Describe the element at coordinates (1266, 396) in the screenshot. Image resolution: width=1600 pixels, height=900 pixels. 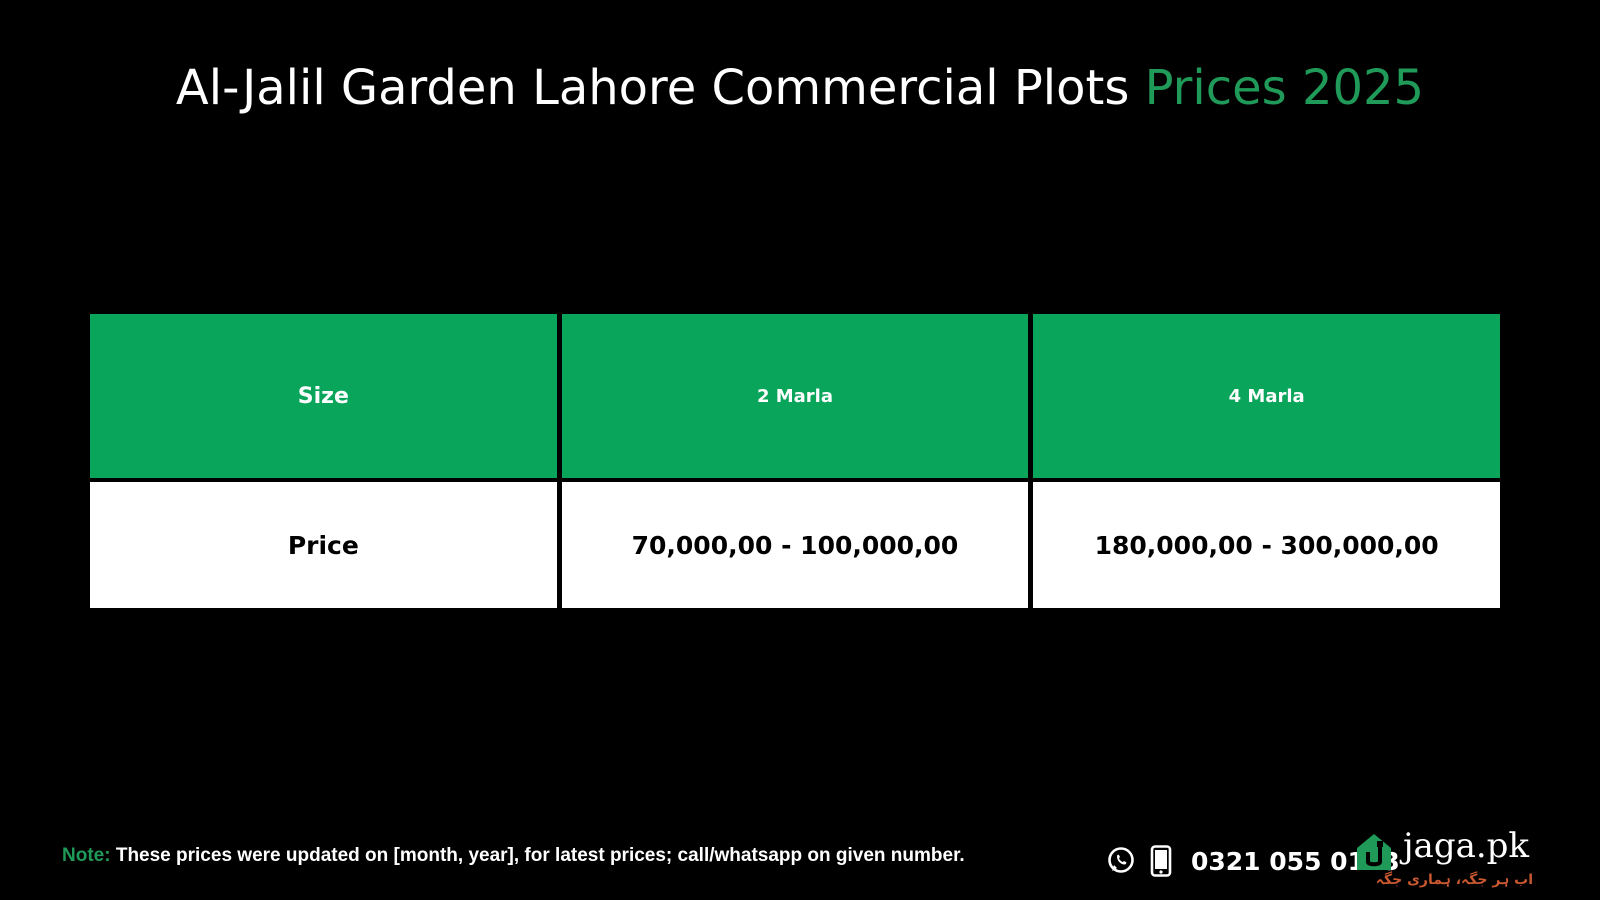
I see `table-header-4-marla: 4 Marla` at that location.